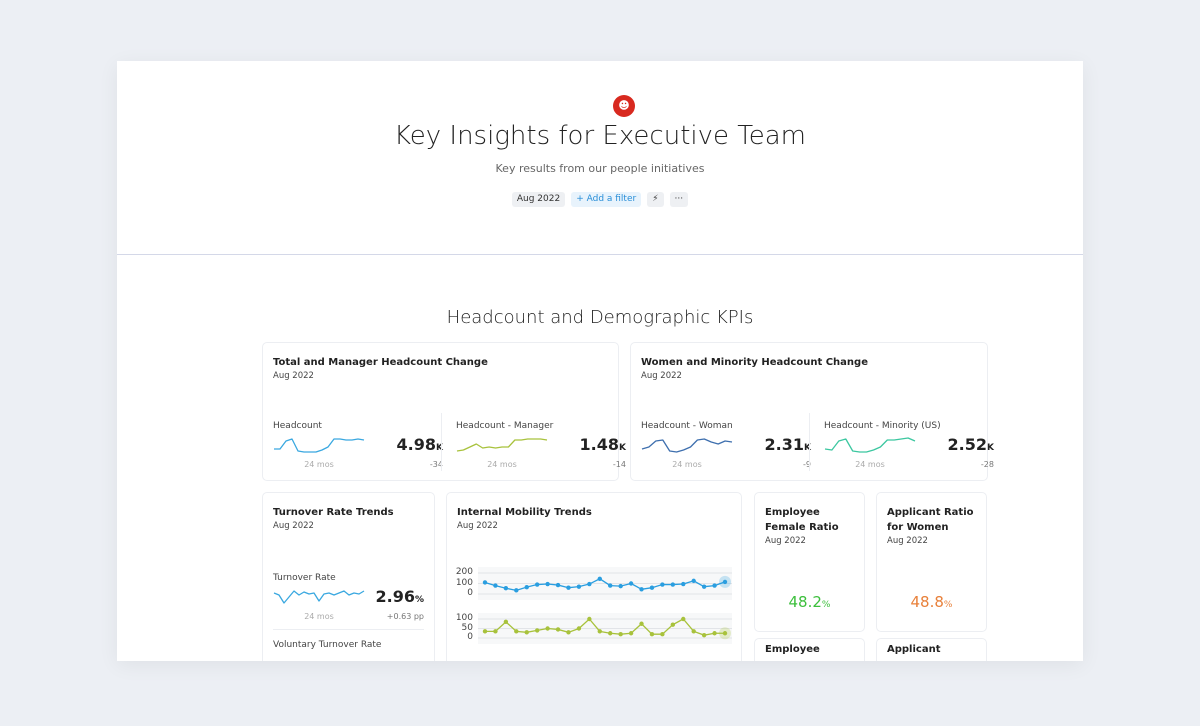  I want to click on applicant-ratio-value: 48.8%, so click(931, 602).